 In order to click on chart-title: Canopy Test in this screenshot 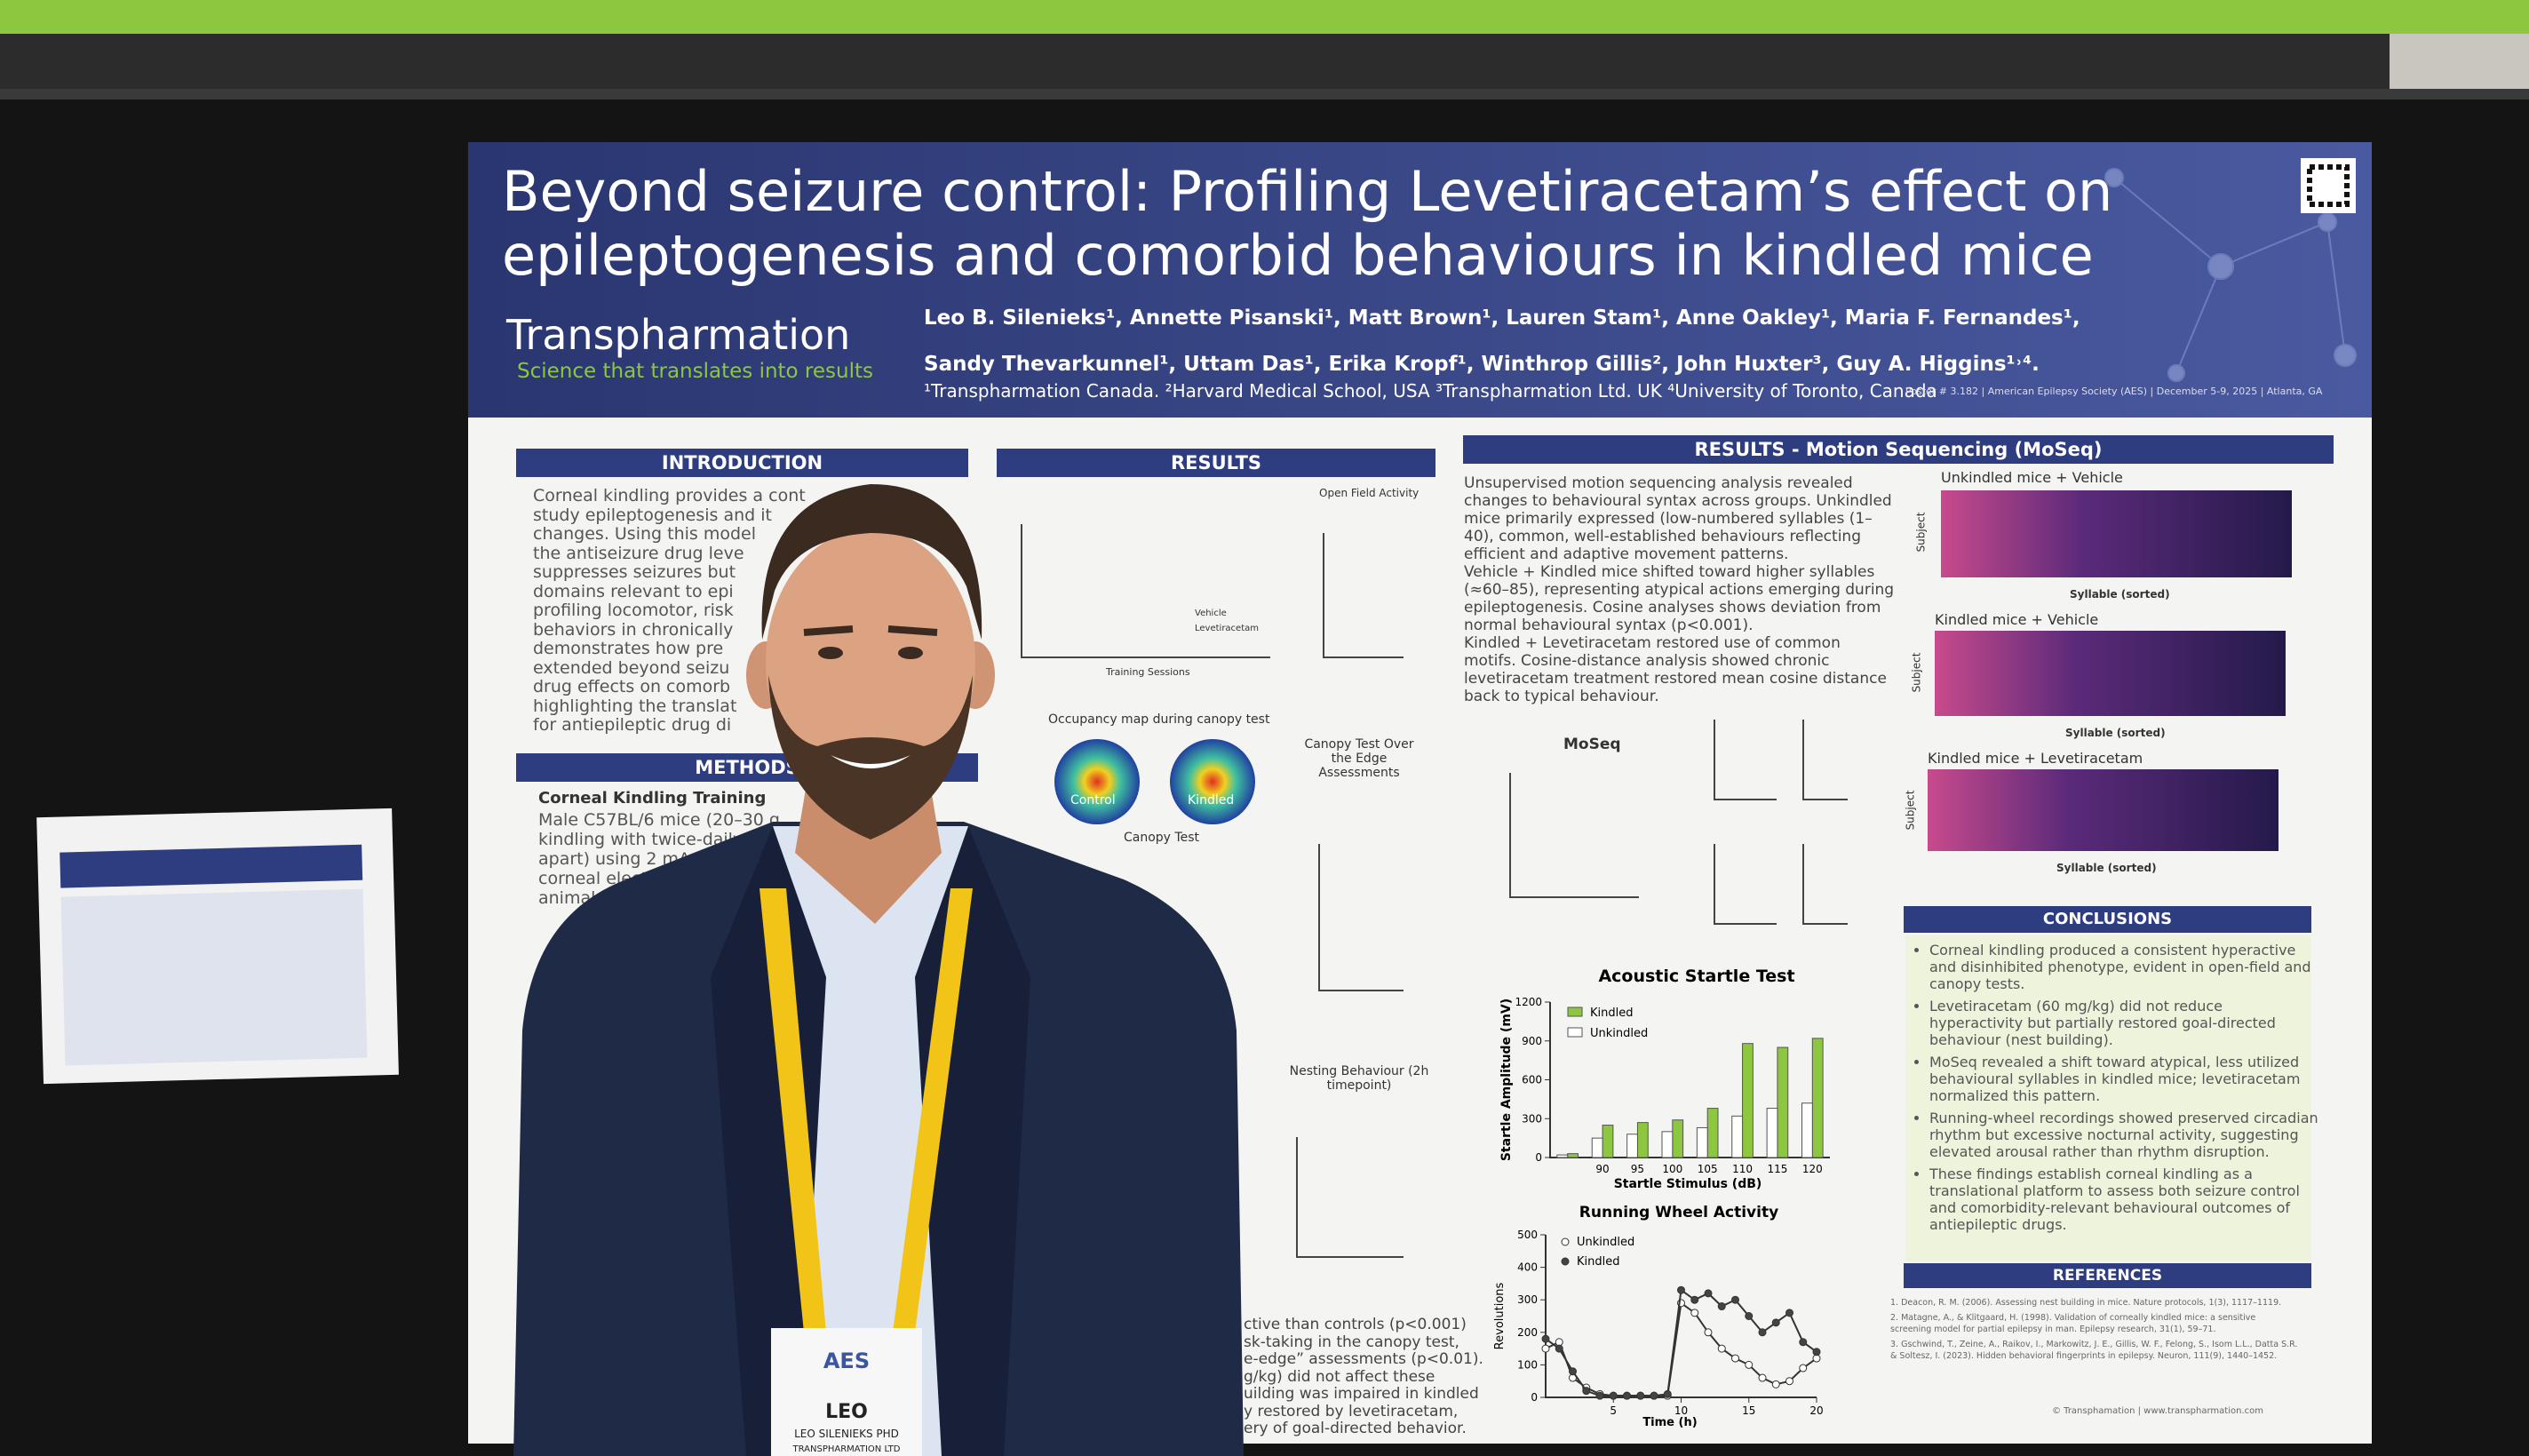, I will do `click(1161, 838)`.